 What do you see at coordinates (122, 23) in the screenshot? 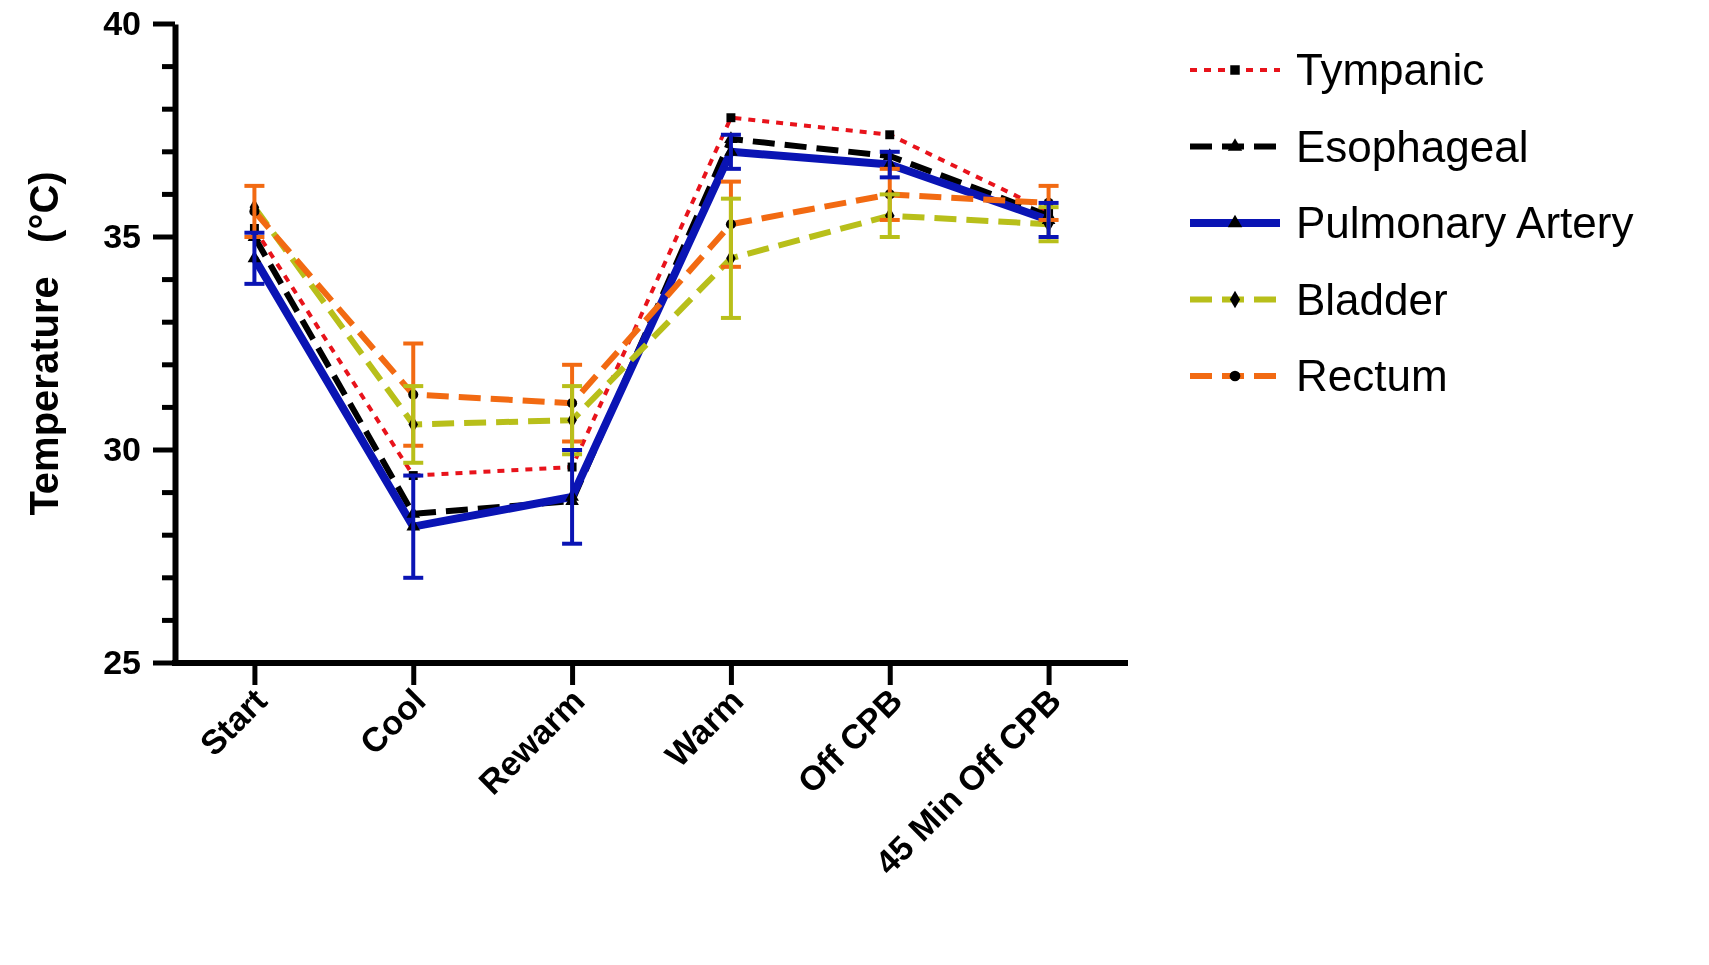
I see `y-tick-label: 40` at bounding box center [122, 23].